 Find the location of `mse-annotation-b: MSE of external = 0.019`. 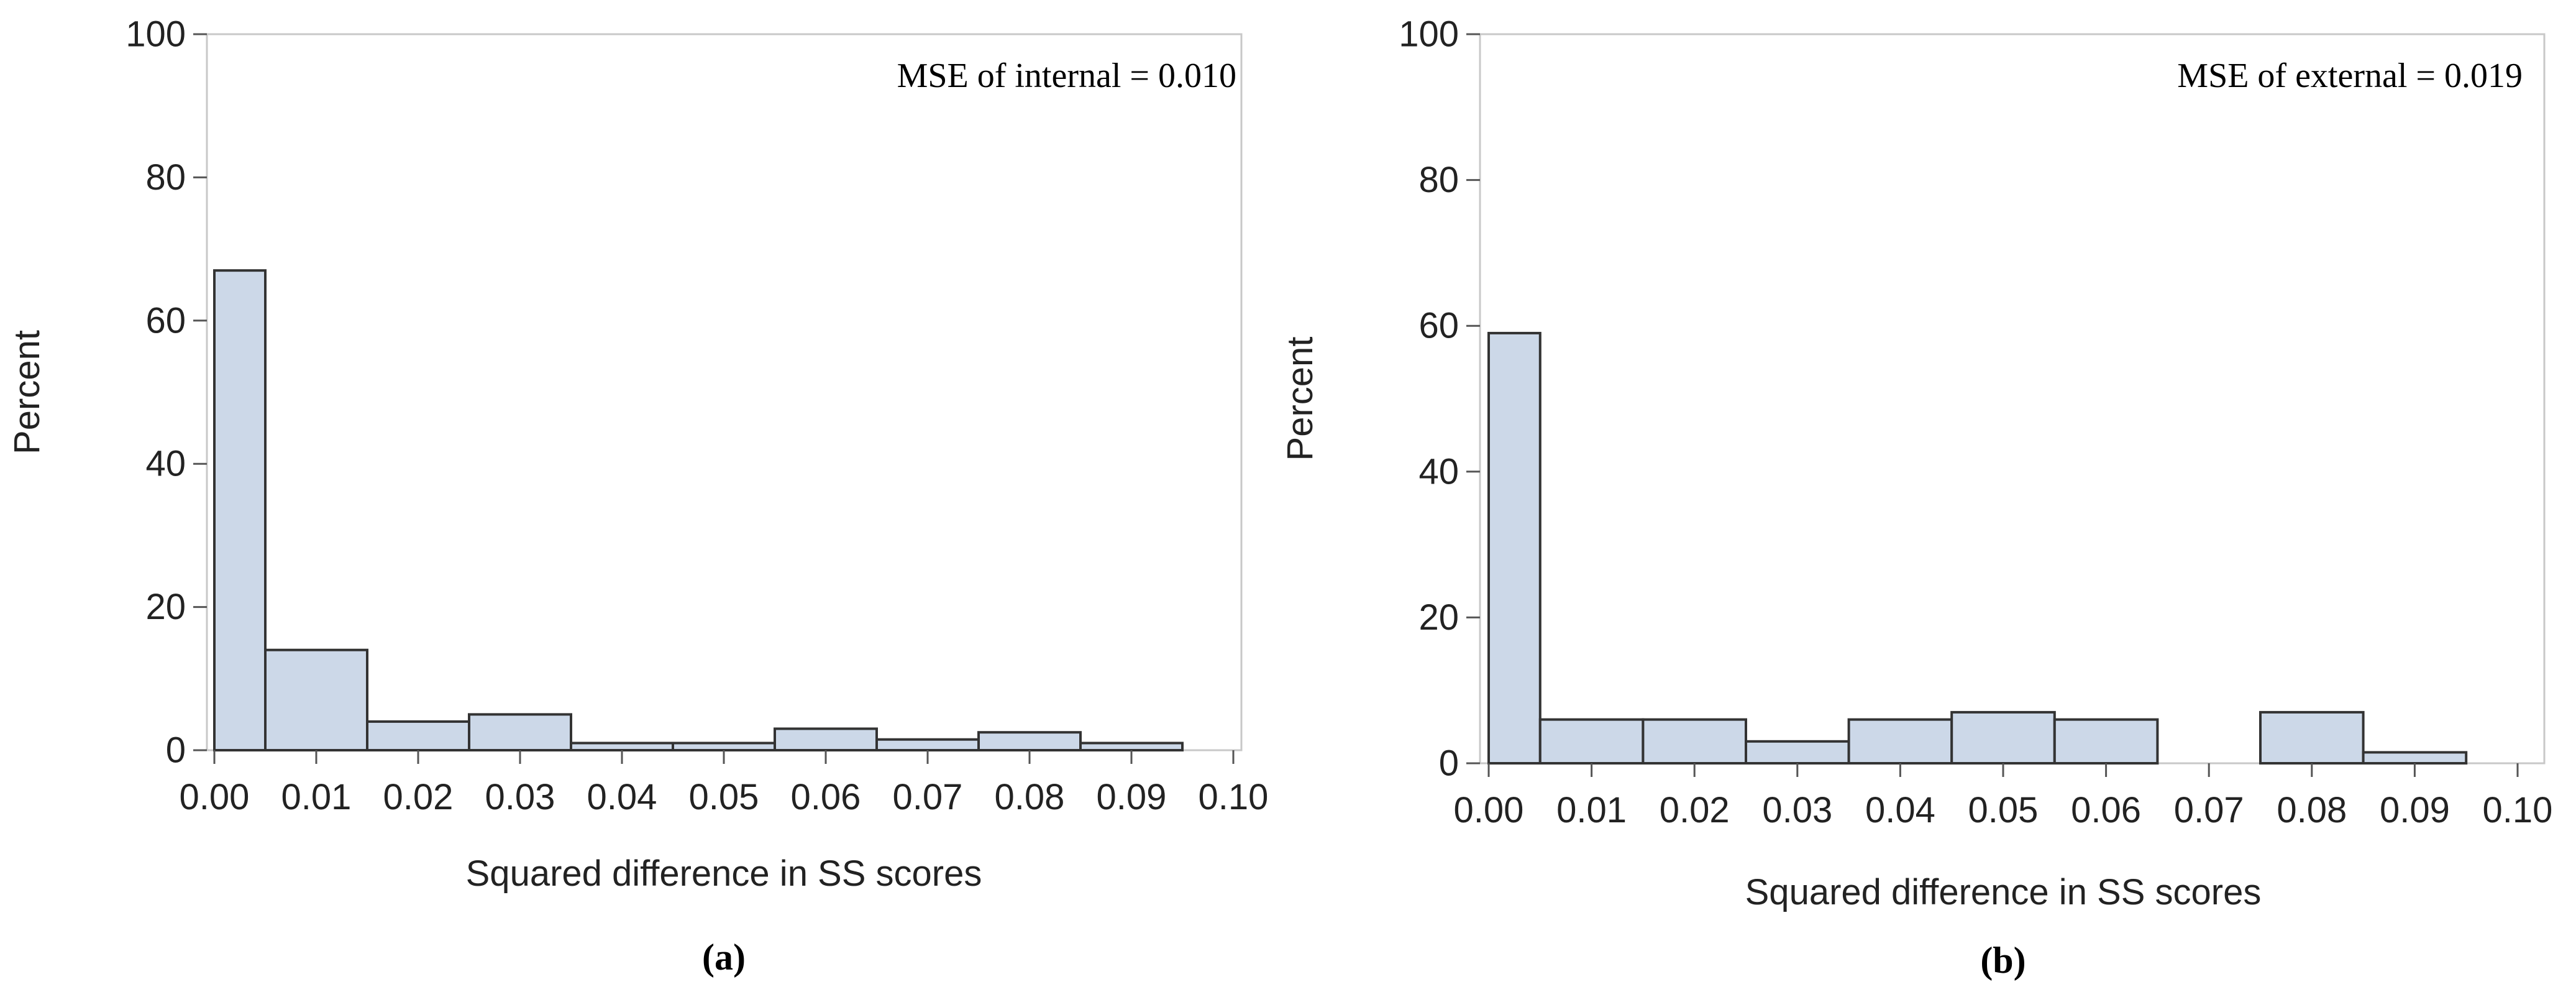

mse-annotation-b: MSE of external = 0.019 is located at coordinates (2350, 76).